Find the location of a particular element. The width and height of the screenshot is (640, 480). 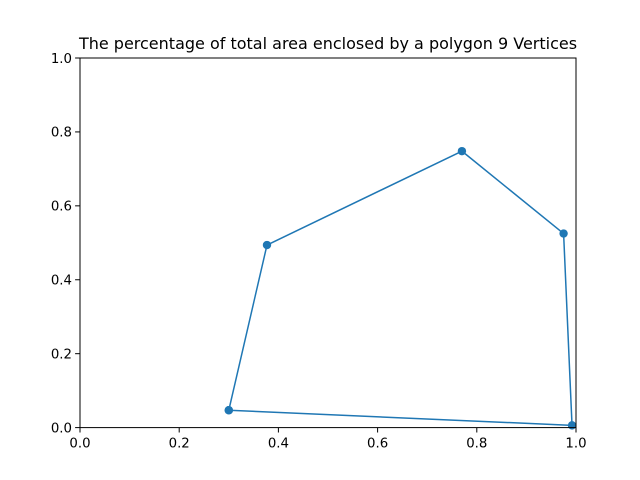

x-tick-label: 0.8 is located at coordinates (476, 444).